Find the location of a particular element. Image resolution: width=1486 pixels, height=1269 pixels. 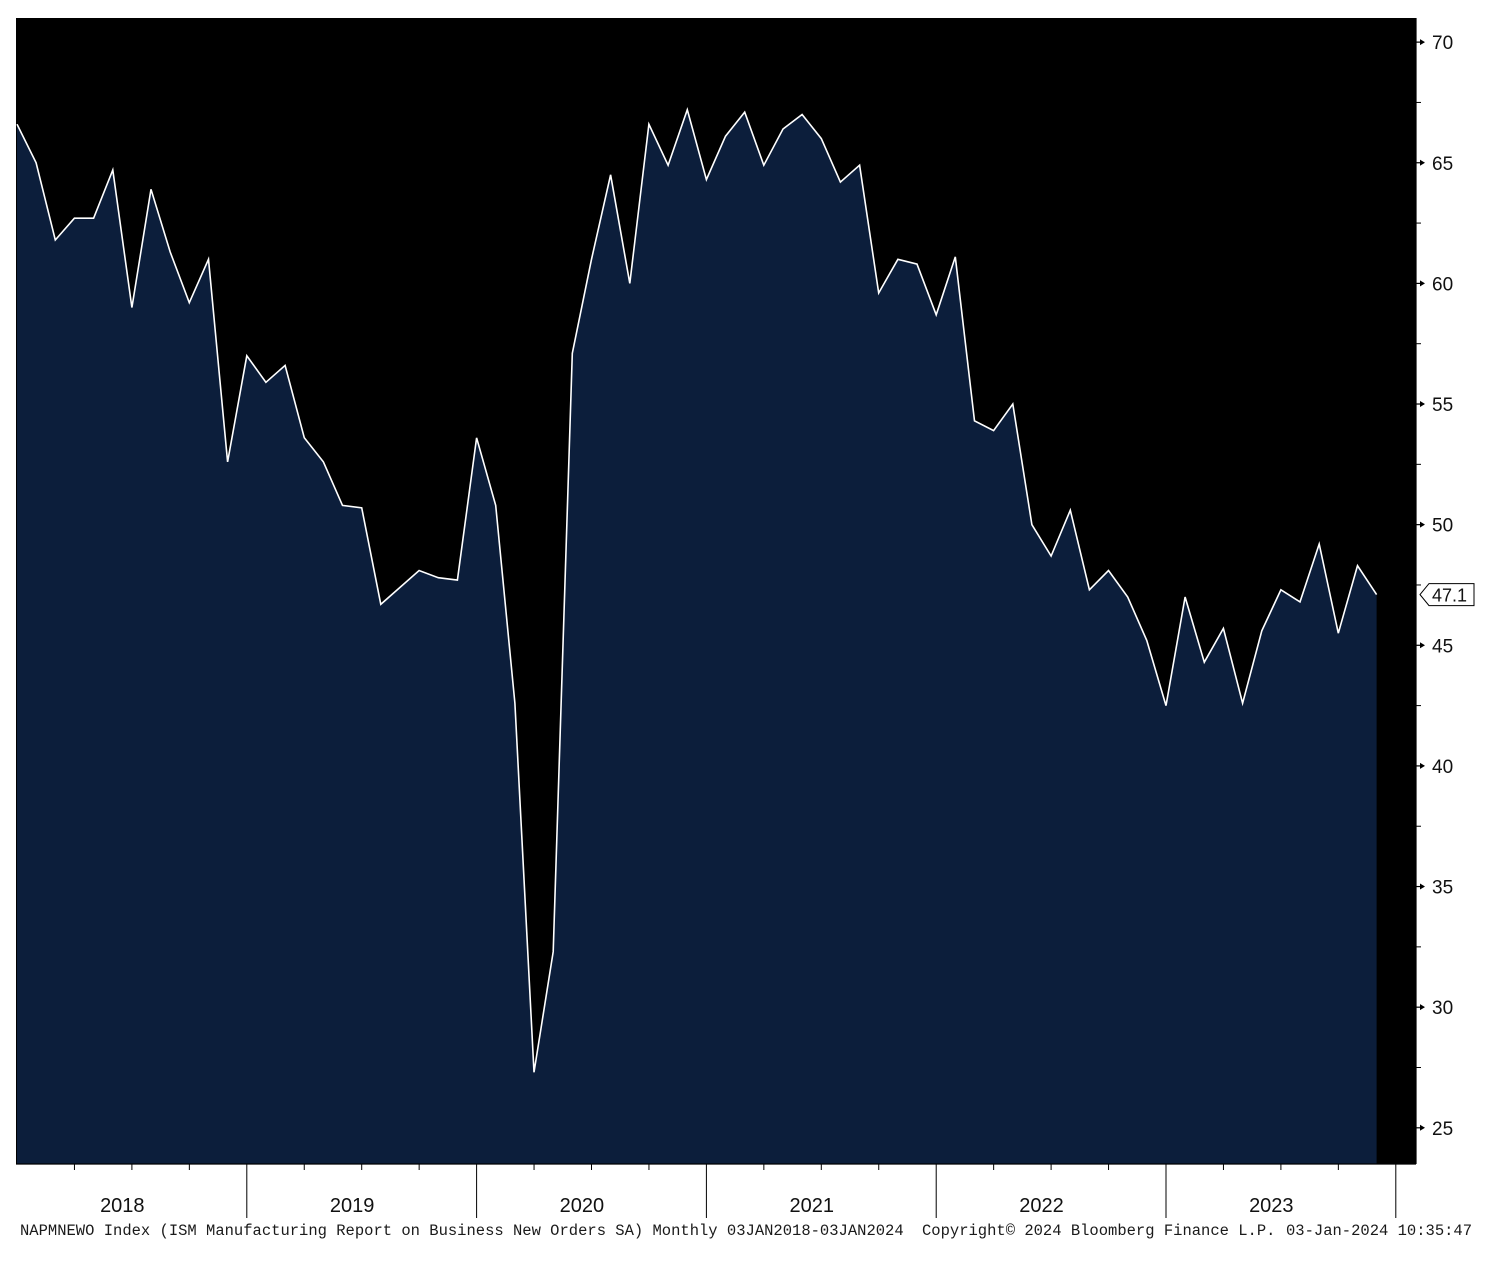

x-year-label: 2021 is located at coordinates (811, 1206).